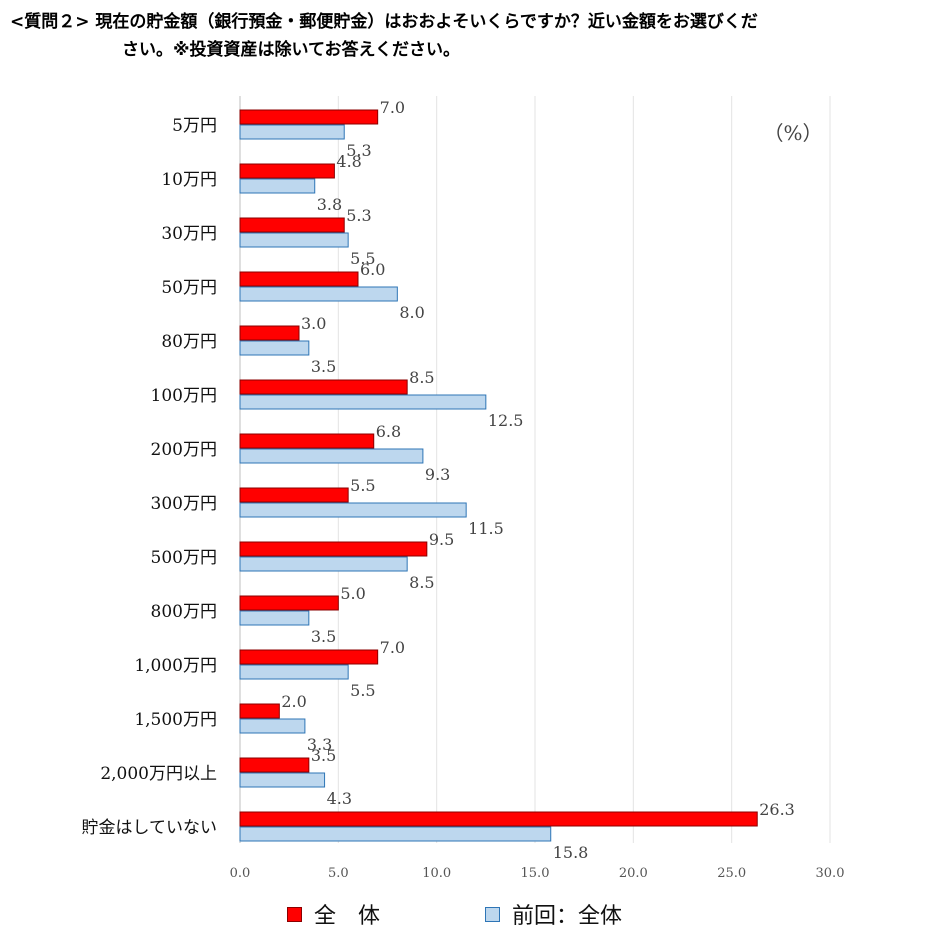  What do you see at coordinates (189, 180) in the screenshot?
I see `category-label: 10万円` at bounding box center [189, 180].